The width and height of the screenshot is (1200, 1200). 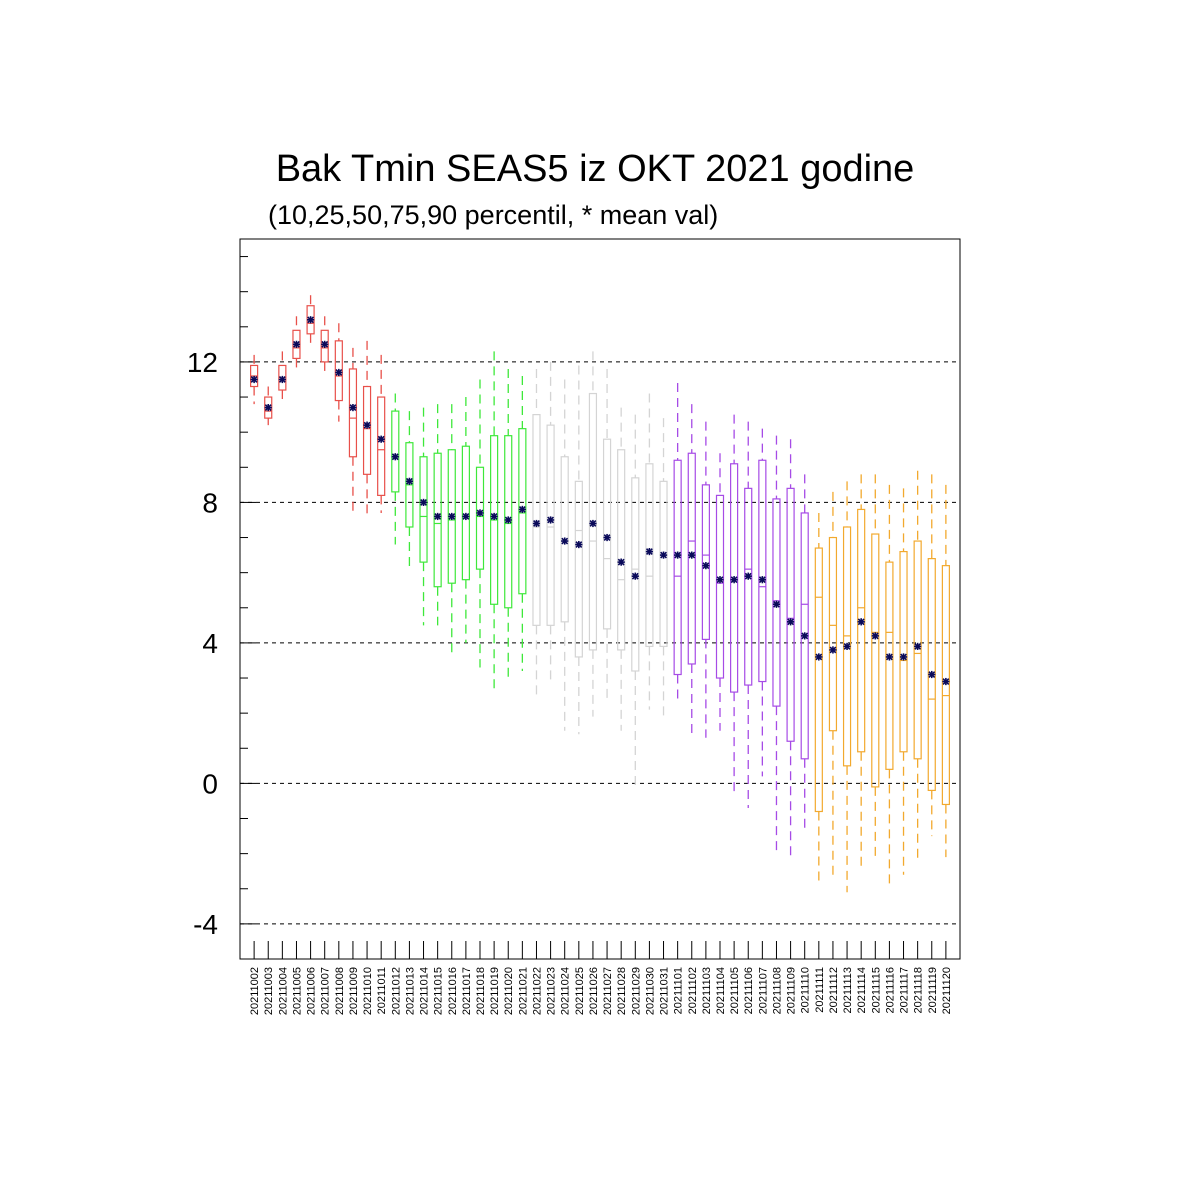 What do you see at coordinates (566, 991) in the screenshot?
I see `x-tick-label: 20211024` at bounding box center [566, 991].